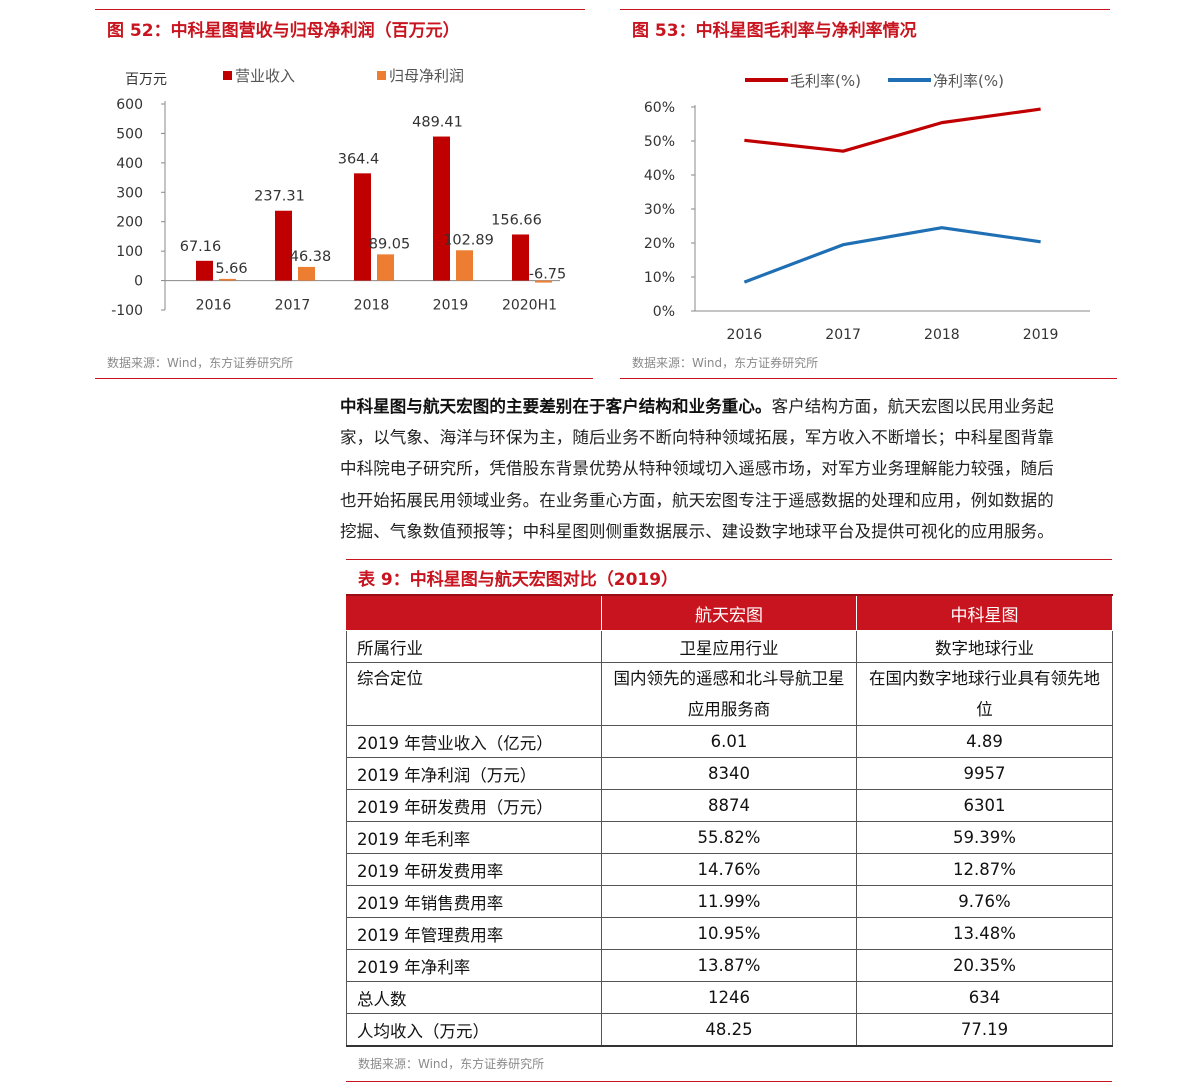 This screenshot has width=1191, height=1092. I want to click on table-row: 2019 年研发费用率 14.76% 12.87%, so click(729, 869).